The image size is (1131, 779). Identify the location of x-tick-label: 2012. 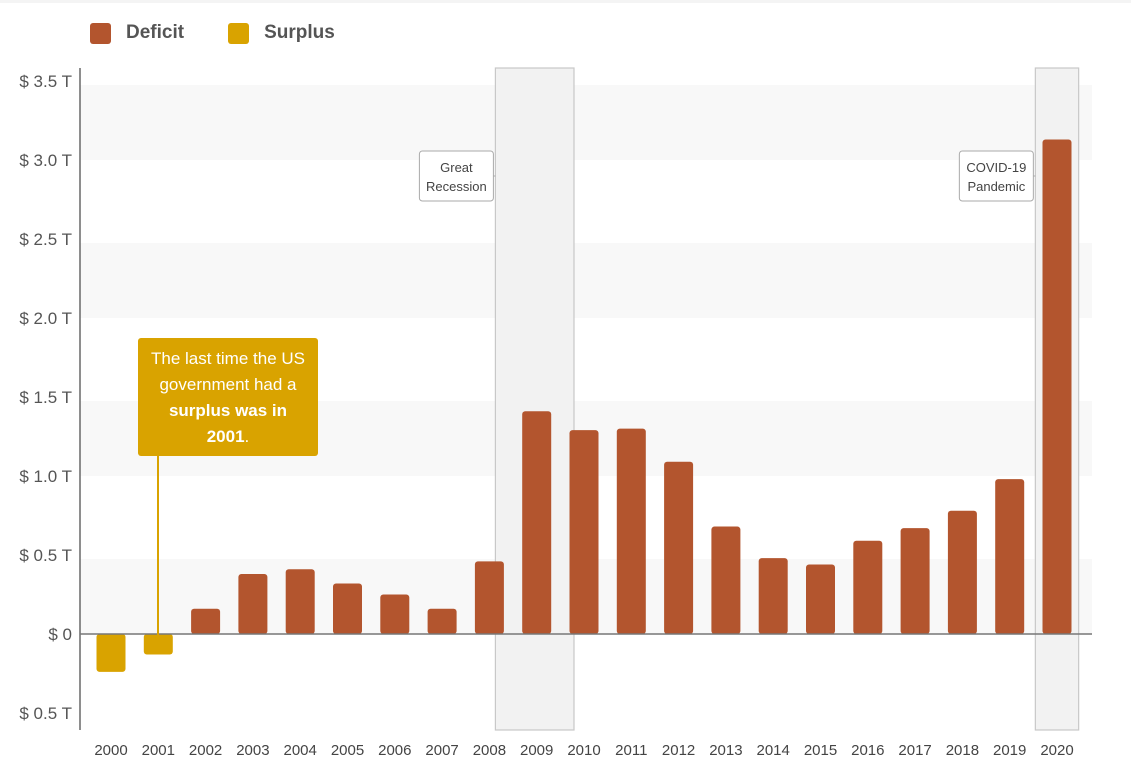
(678, 750).